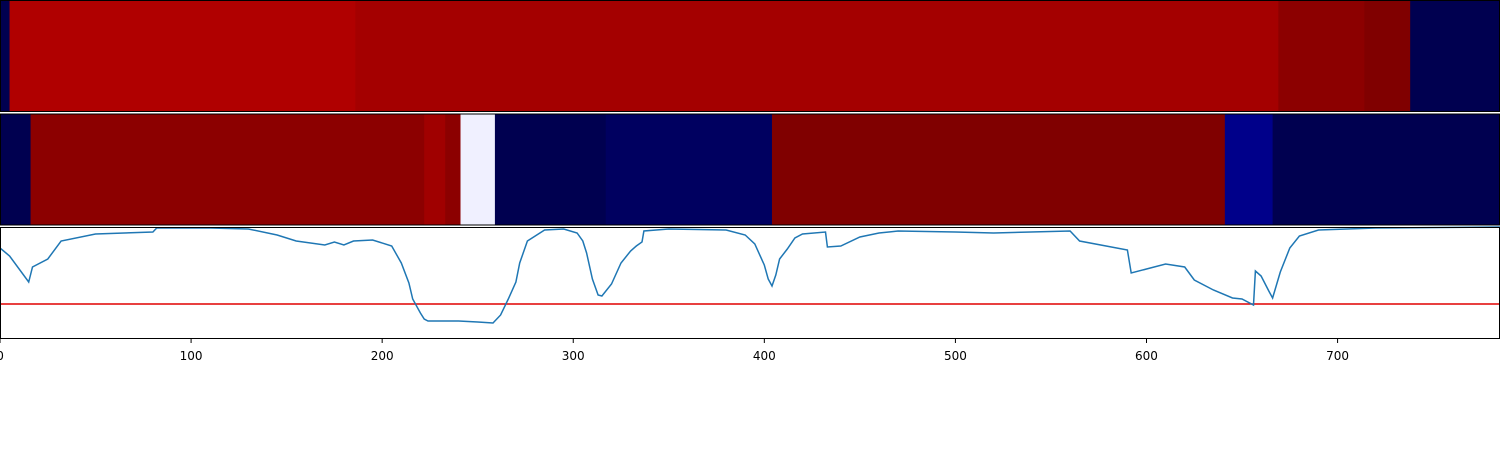  I want to click on x-tick-label: 100, so click(191, 356).